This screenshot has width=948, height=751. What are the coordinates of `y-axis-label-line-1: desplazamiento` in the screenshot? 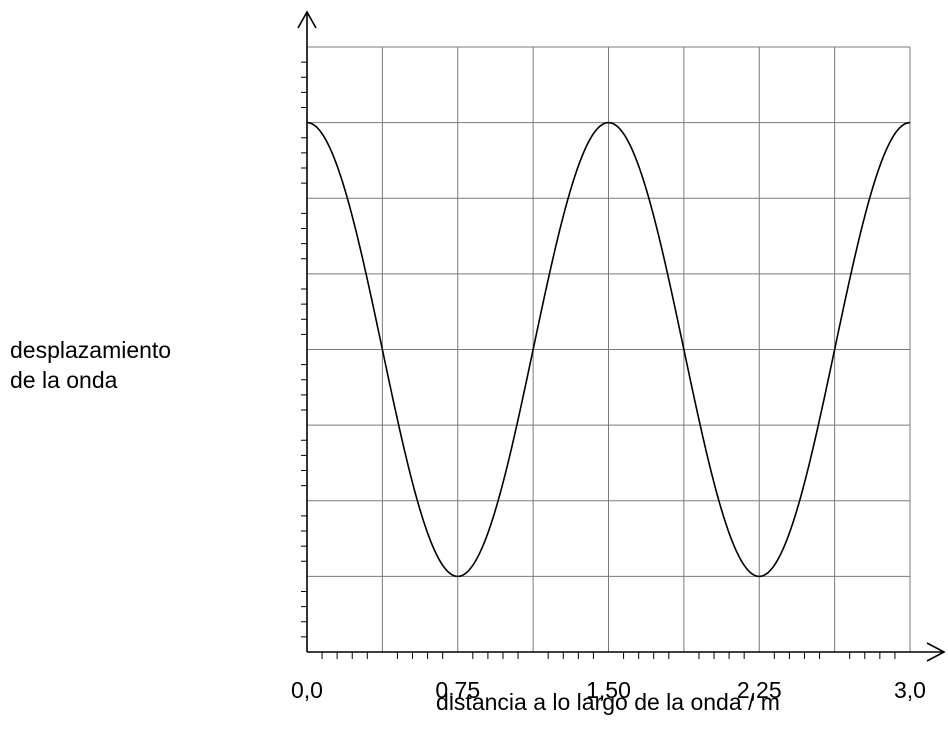 It's located at (91, 350).